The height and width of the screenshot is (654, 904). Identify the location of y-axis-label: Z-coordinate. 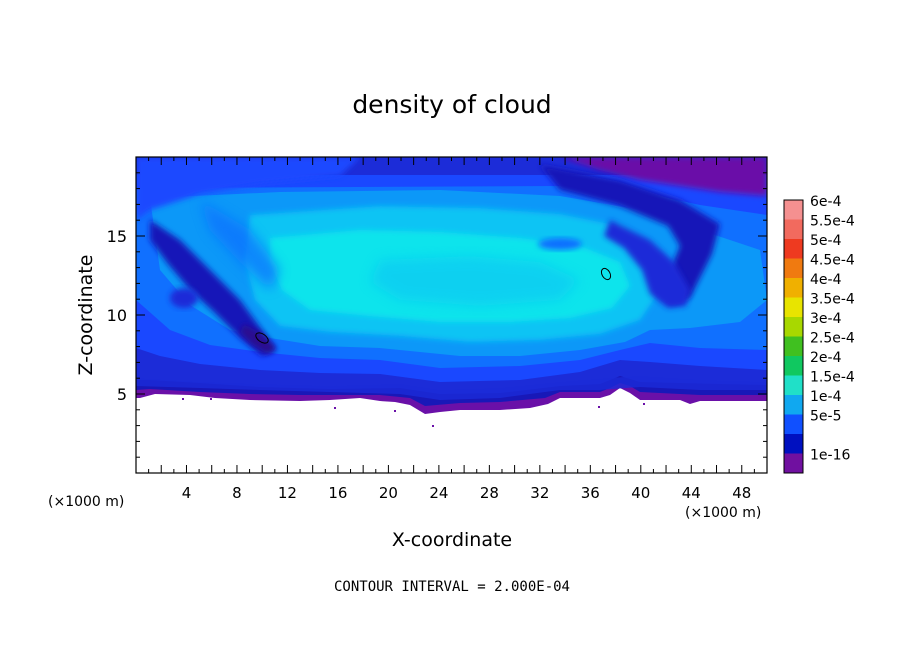
(86, 315).